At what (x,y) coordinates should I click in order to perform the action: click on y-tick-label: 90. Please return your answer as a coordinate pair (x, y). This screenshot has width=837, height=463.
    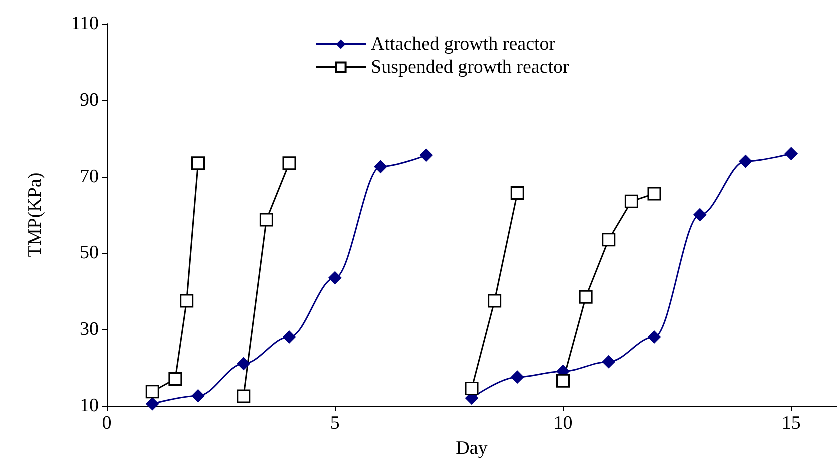
    Looking at the image, I should click on (89, 100).